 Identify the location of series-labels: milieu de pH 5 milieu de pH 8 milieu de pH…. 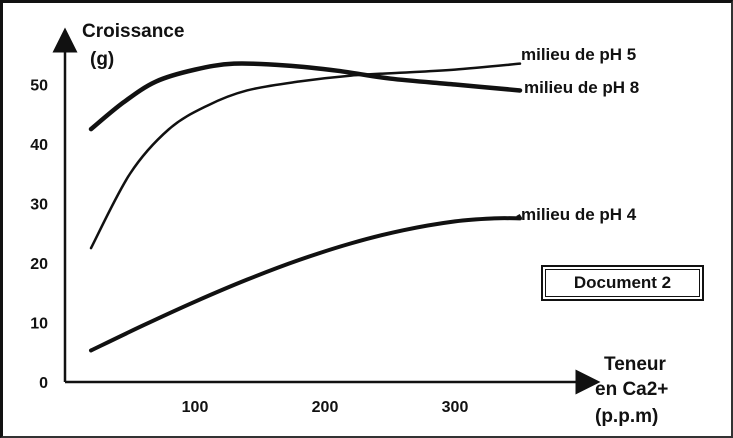
(580, 134).